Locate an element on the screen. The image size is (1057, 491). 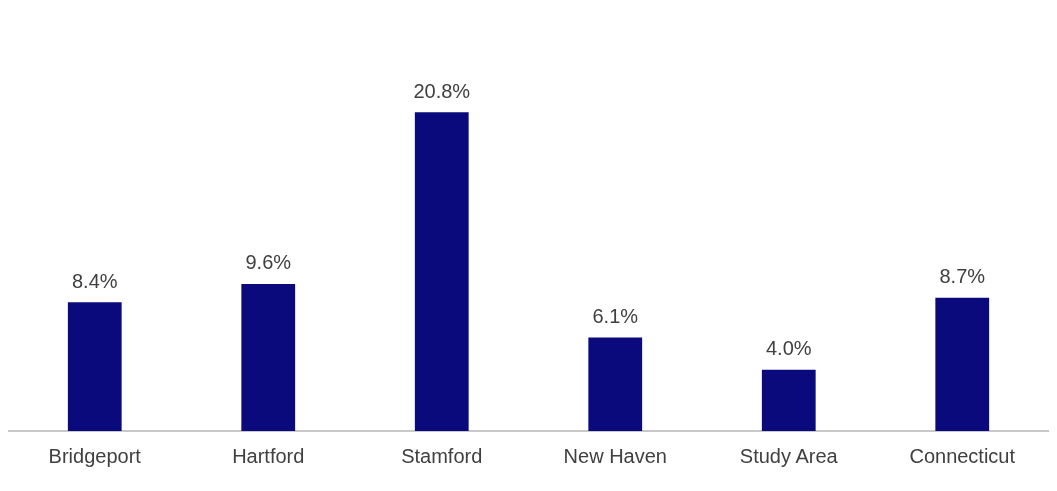
x-tick-label: Study Area is located at coordinates (789, 455).